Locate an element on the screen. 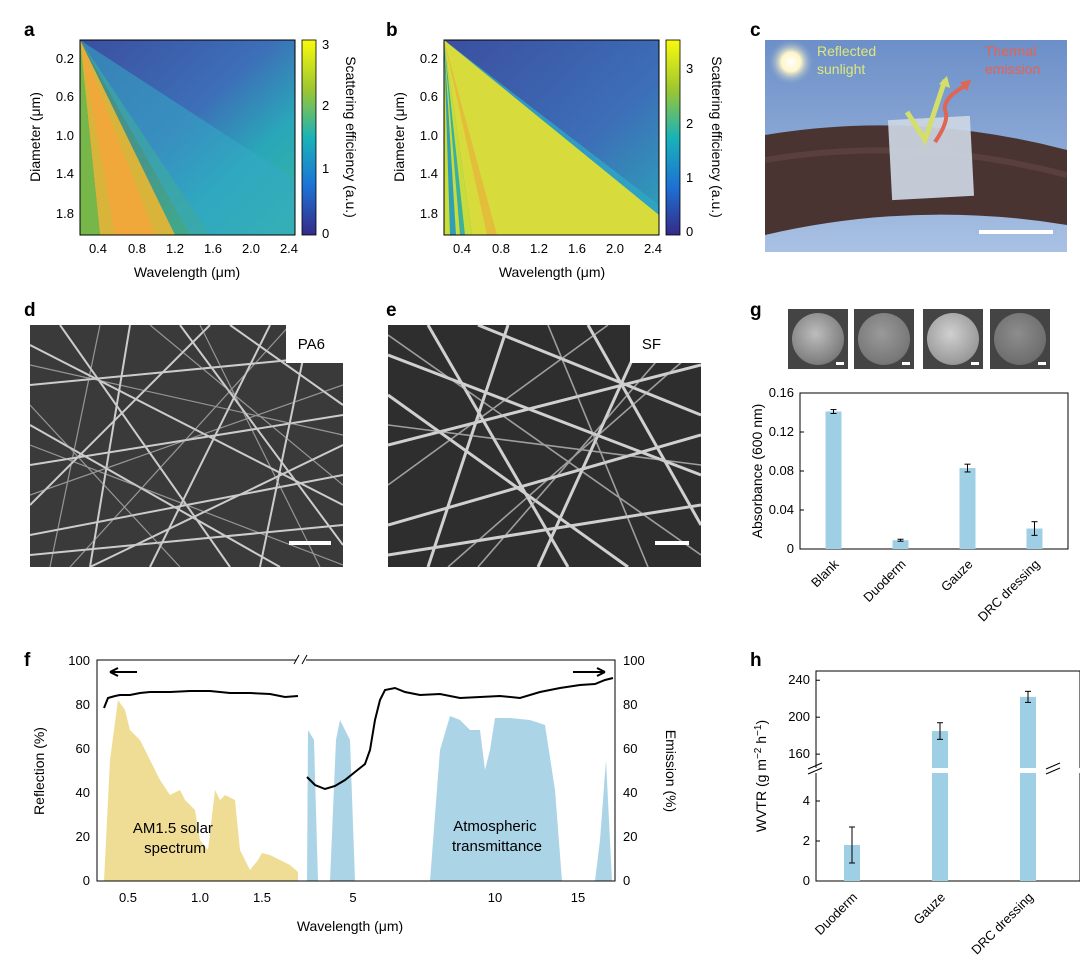  reflected-sunlight-label: Reflected sunlight is located at coordinates (848, 60).